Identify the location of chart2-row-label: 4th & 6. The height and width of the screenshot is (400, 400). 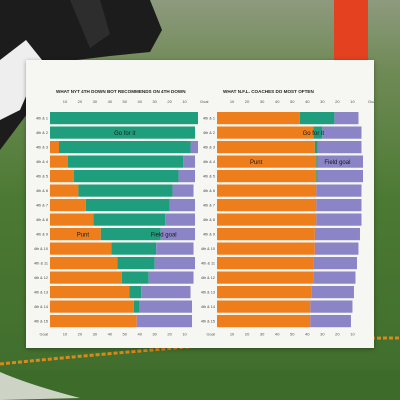
(209, 191).